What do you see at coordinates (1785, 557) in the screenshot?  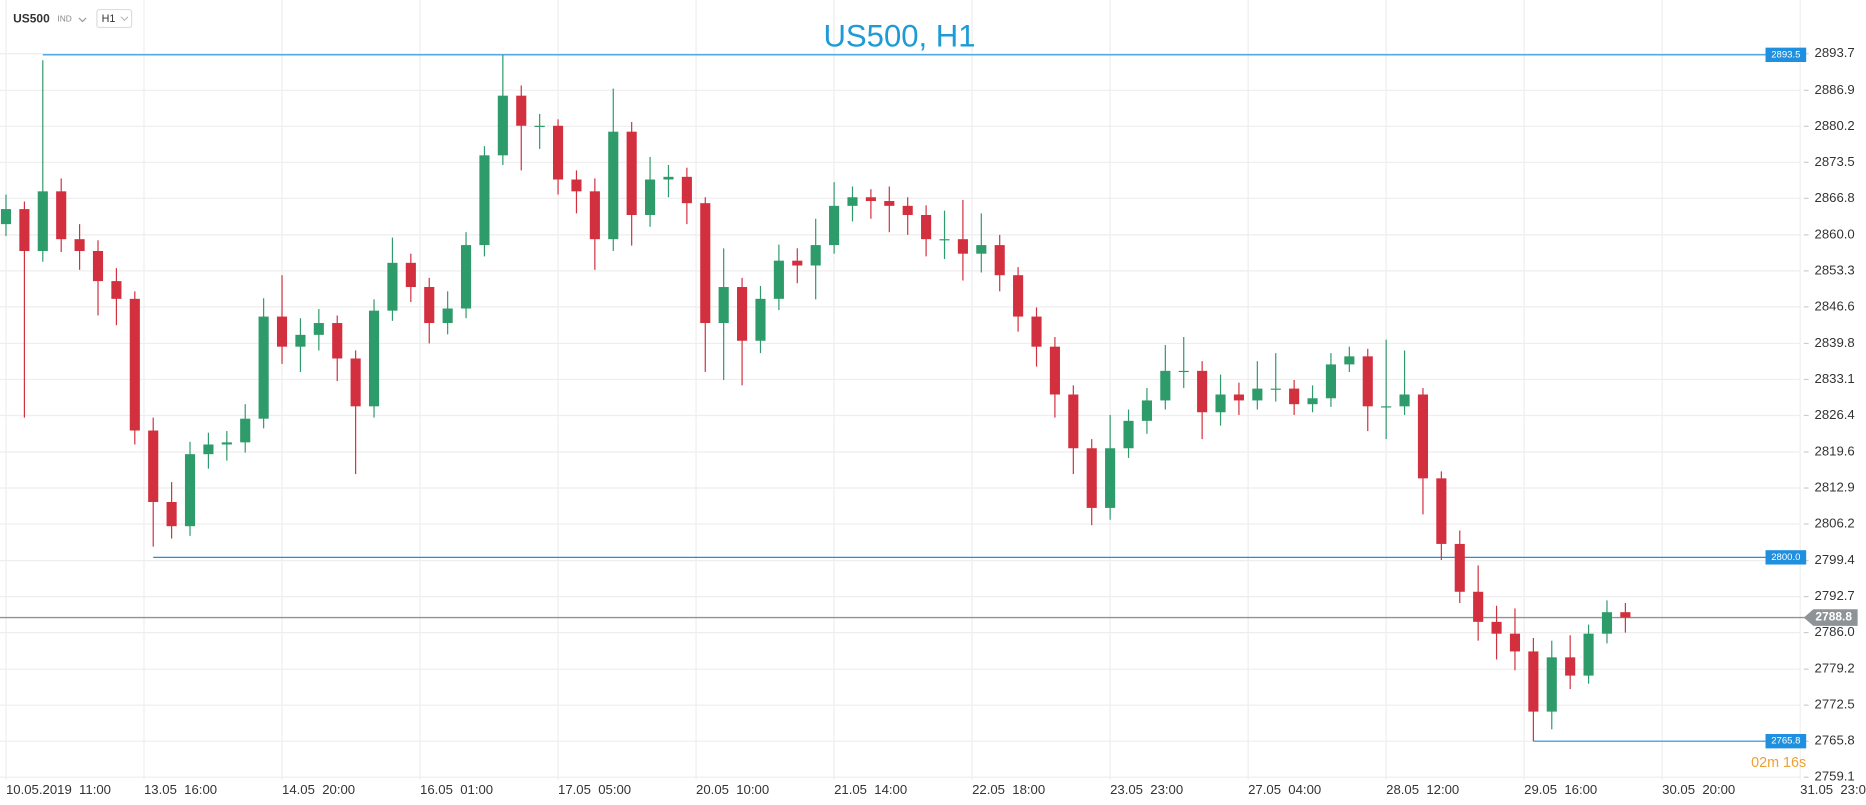 I see `level-label: 2800.0` at bounding box center [1785, 557].